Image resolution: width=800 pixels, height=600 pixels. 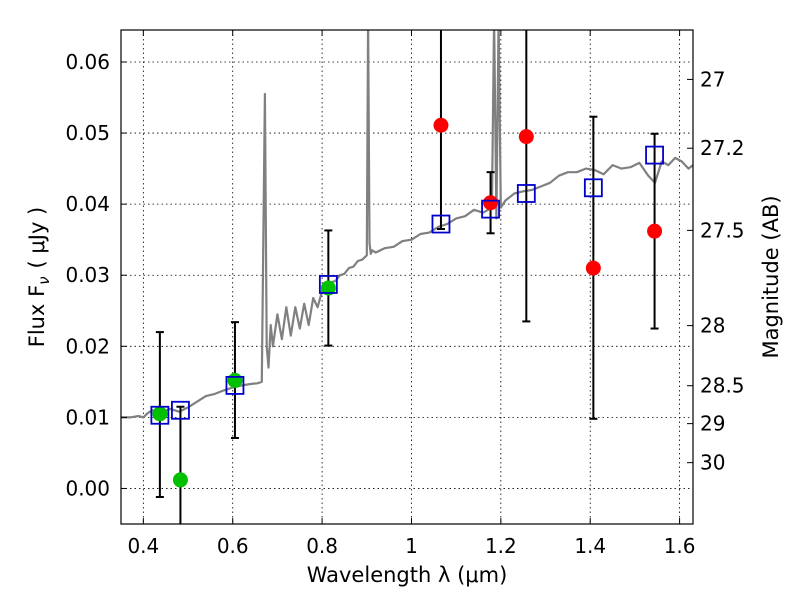 I want to click on y-tick-label: 0.03, so click(x=87, y=275).